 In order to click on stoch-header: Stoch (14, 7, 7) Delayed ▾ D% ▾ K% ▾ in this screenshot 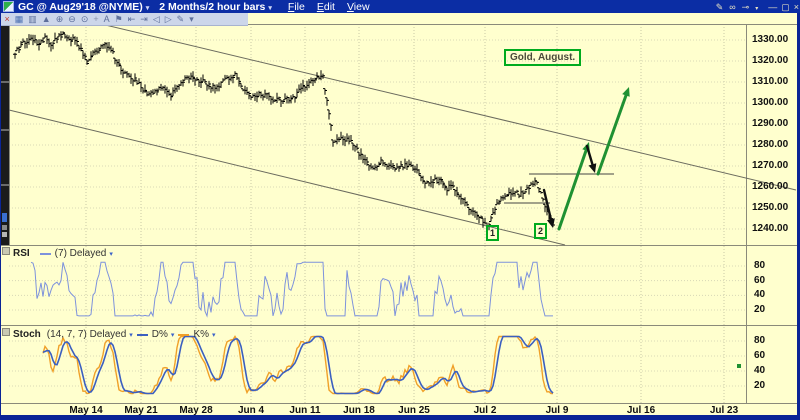, I will do `click(114, 334)`.